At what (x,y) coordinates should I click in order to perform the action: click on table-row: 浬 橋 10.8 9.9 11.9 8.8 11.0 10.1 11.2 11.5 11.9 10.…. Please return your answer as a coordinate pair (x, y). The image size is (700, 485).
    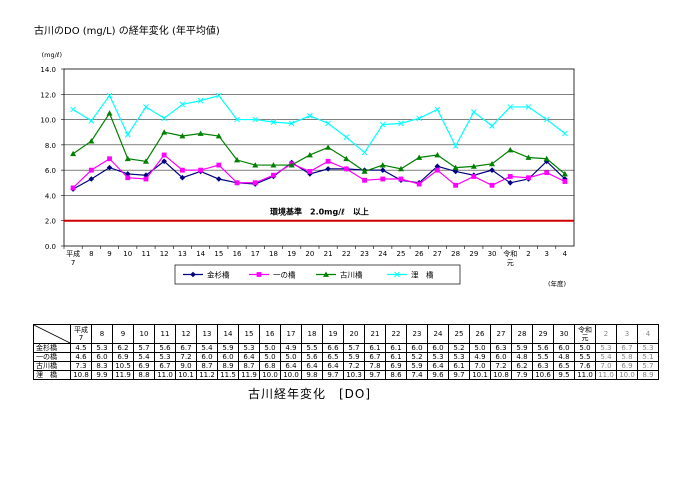
    Looking at the image, I should click on (346, 375).